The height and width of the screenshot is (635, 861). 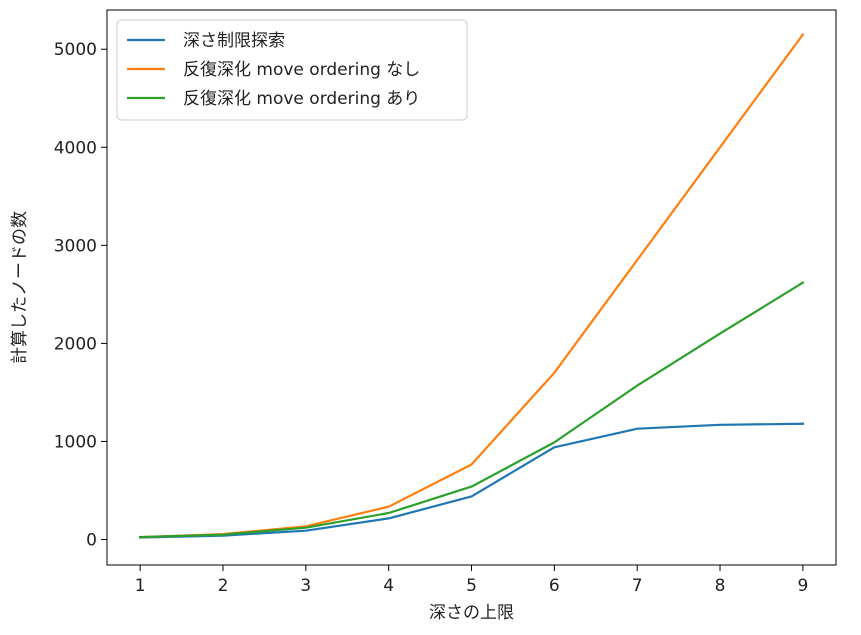 I want to click on y-axis-title: 計算したノードの数, so click(x=20, y=287).